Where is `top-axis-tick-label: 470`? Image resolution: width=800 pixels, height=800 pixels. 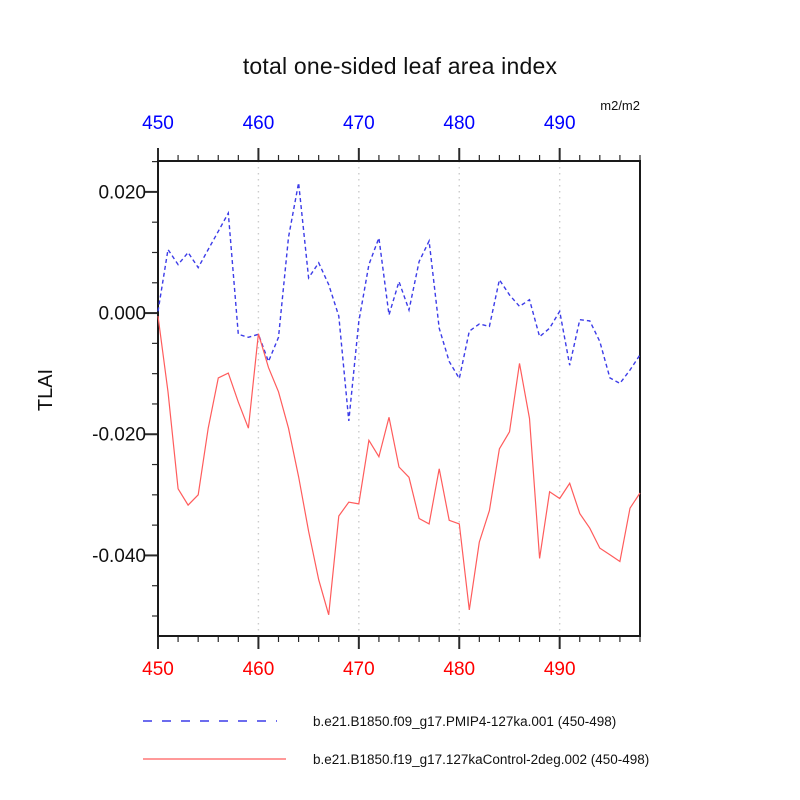
top-axis-tick-label: 470 is located at coordinates (359, 123).